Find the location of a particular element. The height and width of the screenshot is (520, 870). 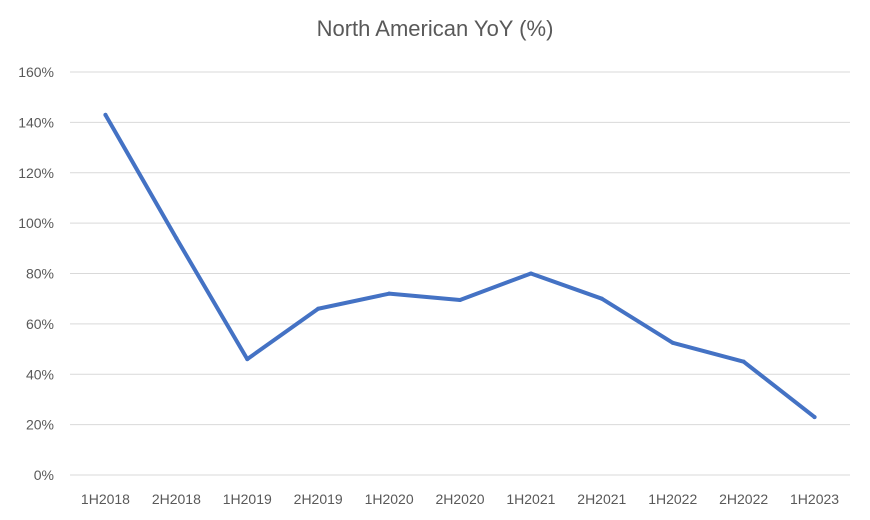

x-tick-label: 1H2020 is located at coordinates (389, 499).